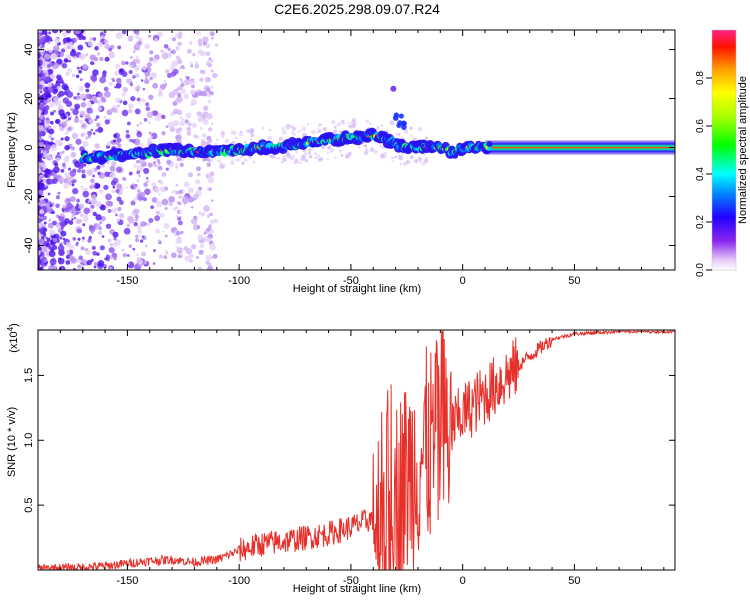 The height and width of the screenshot is (600, 750). I want to click on colorbar-ticks: 0.0 0.2 0.4 0.6 0.8, so click(703, 174).